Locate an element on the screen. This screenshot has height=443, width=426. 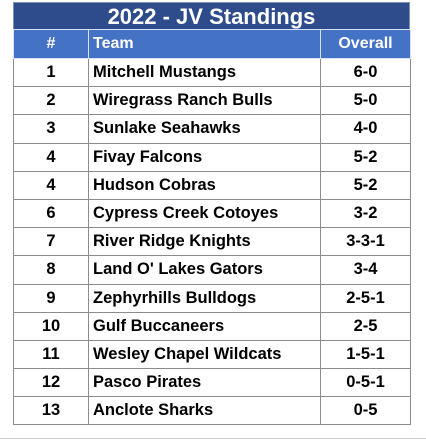
rank-cell: 6 is located at coordinates (51, 213).